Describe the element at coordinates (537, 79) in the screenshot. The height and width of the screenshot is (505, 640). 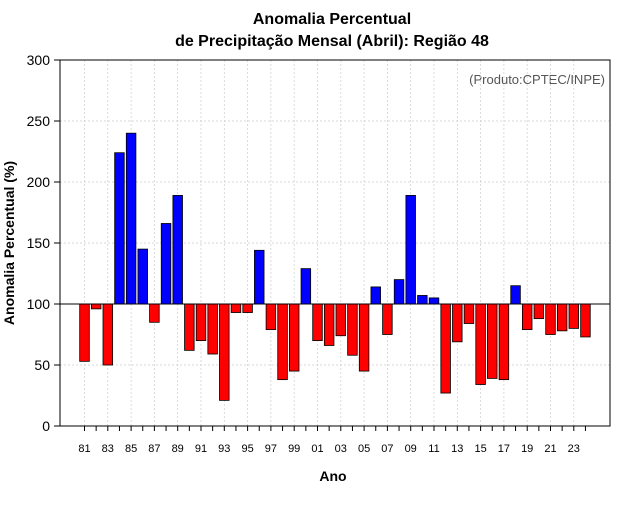
I see `credit-label: (Produto:CPTEC/INPE)` at that location.